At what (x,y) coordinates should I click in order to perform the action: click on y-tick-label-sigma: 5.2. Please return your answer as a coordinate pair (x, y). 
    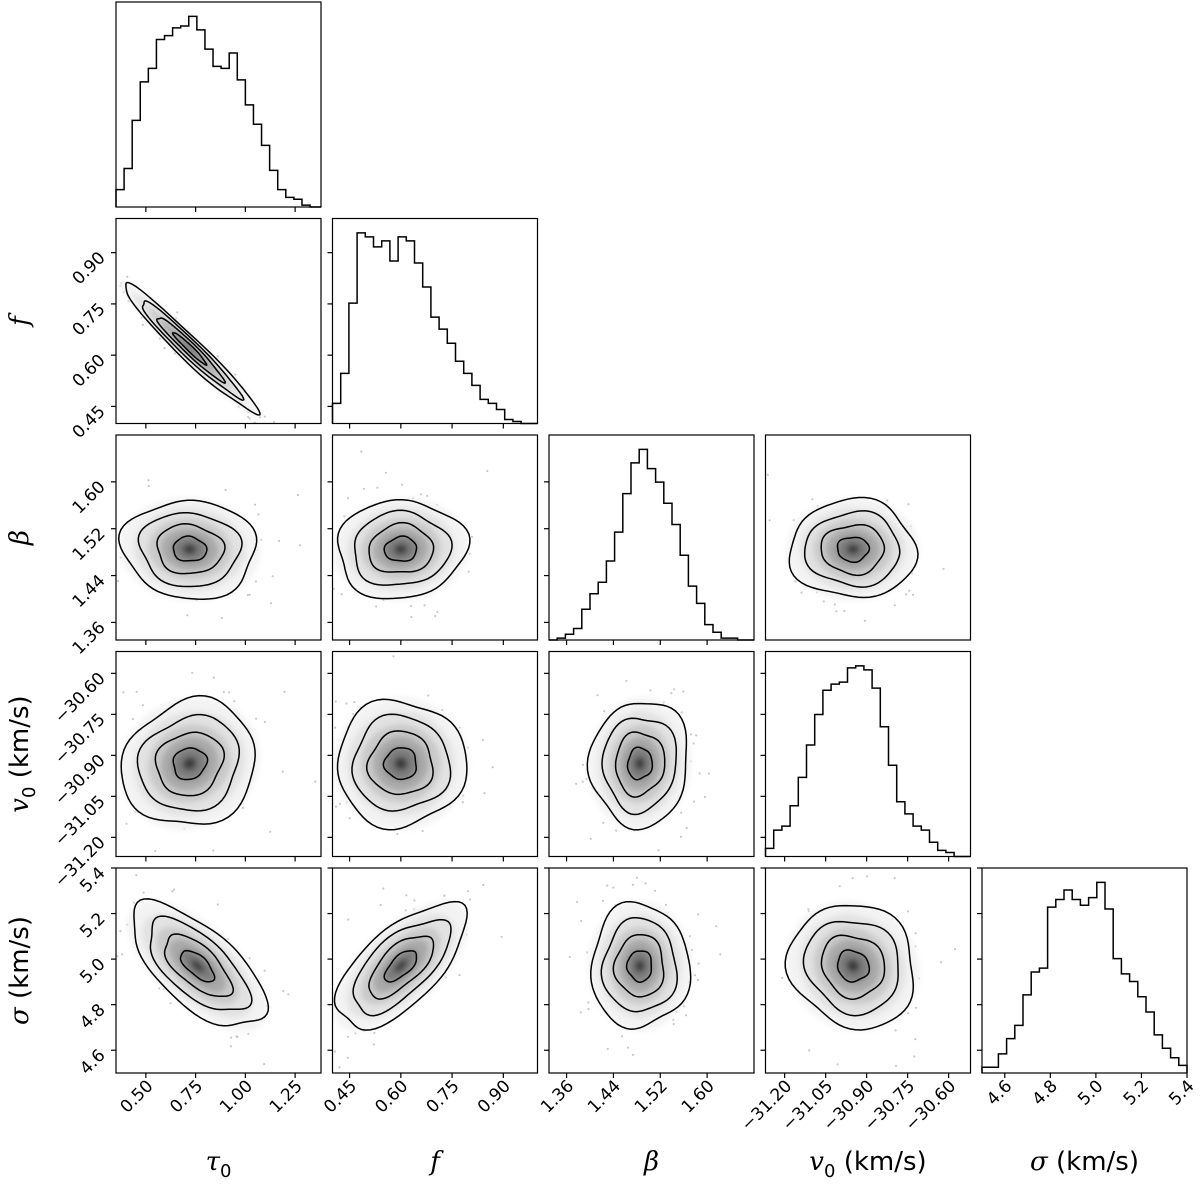
    Looking at the image, I should click on (92, 925).